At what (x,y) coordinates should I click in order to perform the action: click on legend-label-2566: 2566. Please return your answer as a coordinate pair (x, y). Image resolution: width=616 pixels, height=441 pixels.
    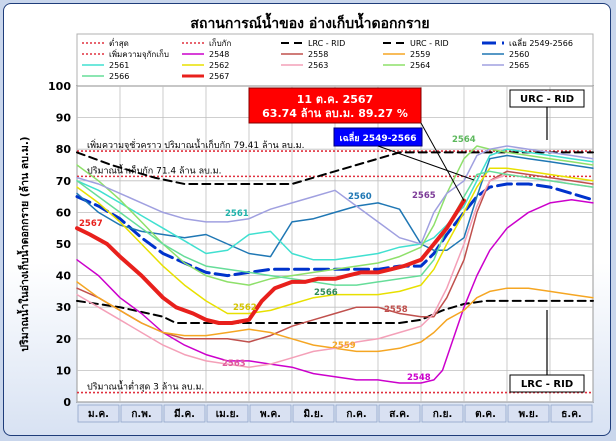
    Looking at the image, I should click on (119, 76).